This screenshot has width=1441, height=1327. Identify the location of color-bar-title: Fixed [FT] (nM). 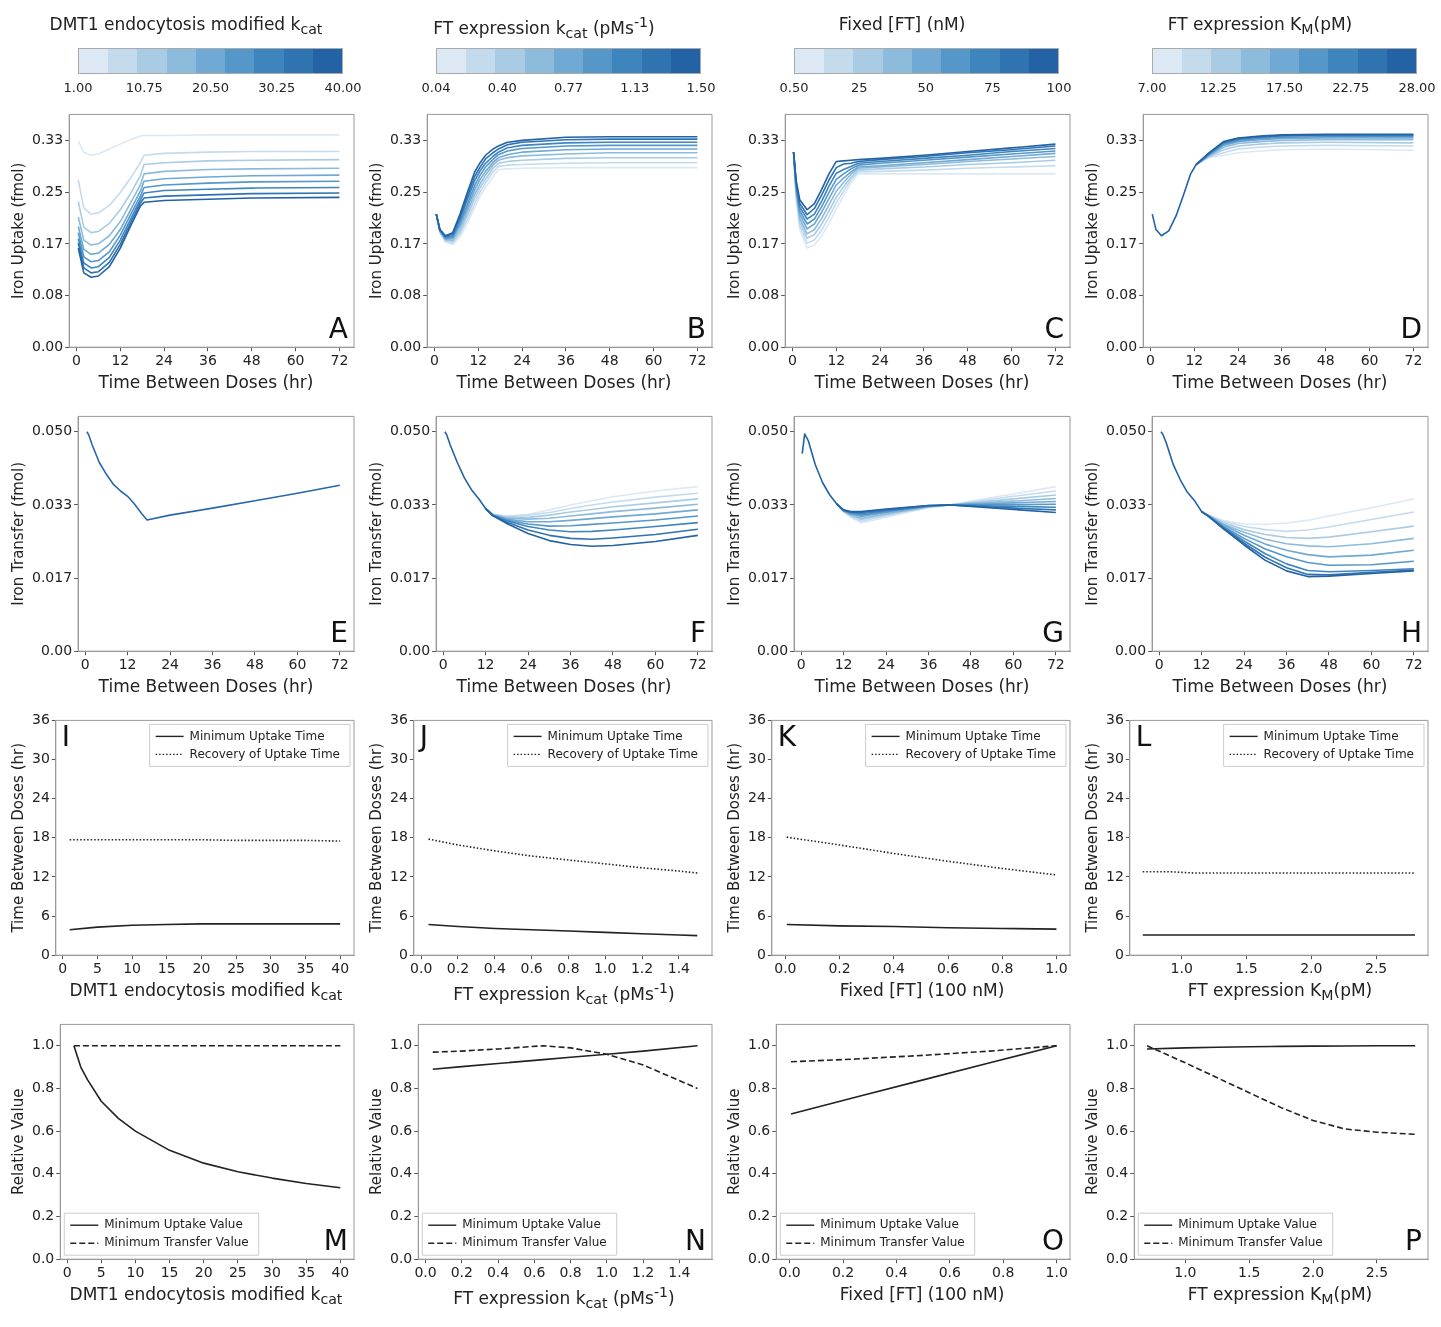
(902, 23).